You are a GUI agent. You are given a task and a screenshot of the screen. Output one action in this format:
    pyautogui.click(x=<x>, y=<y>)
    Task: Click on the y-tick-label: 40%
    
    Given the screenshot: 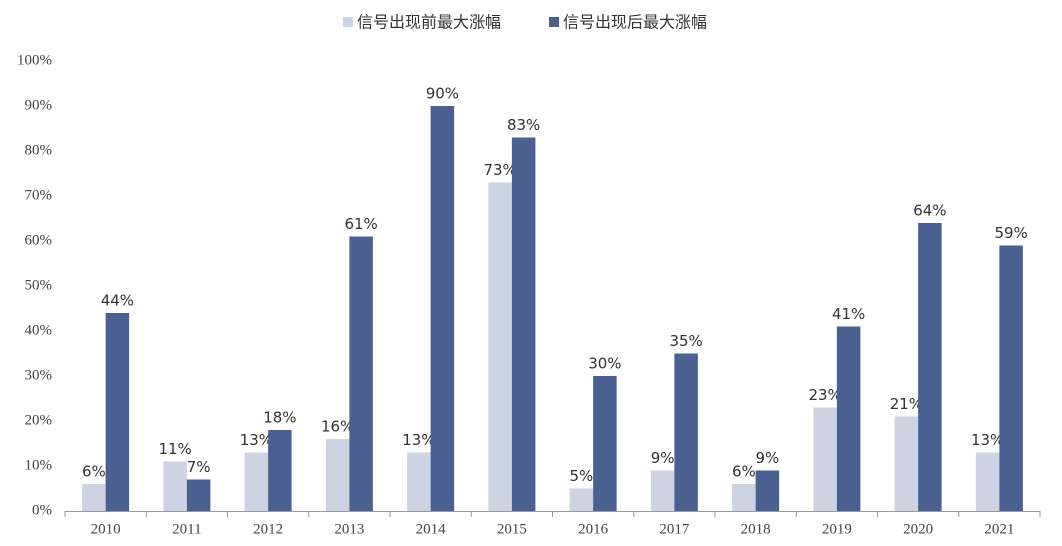 What is the action you would take?
    pyautogui.click(x=39, y=330)
    